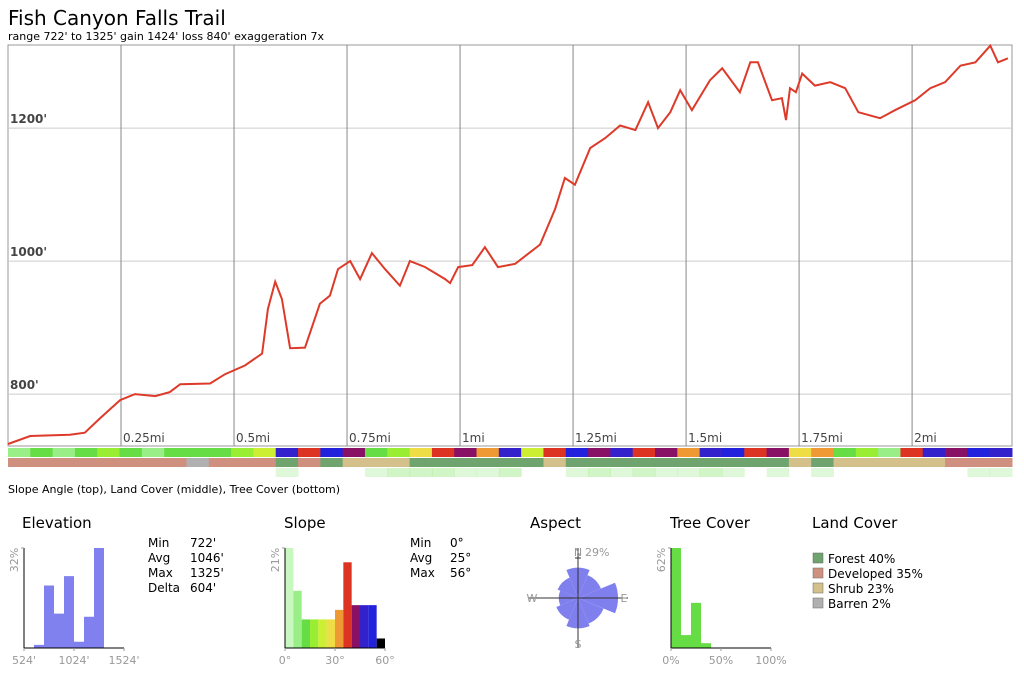  Describe the element at coordinates (705, 438) in the screenshot. I see `x-tick-label: 1.5mi` at that location.